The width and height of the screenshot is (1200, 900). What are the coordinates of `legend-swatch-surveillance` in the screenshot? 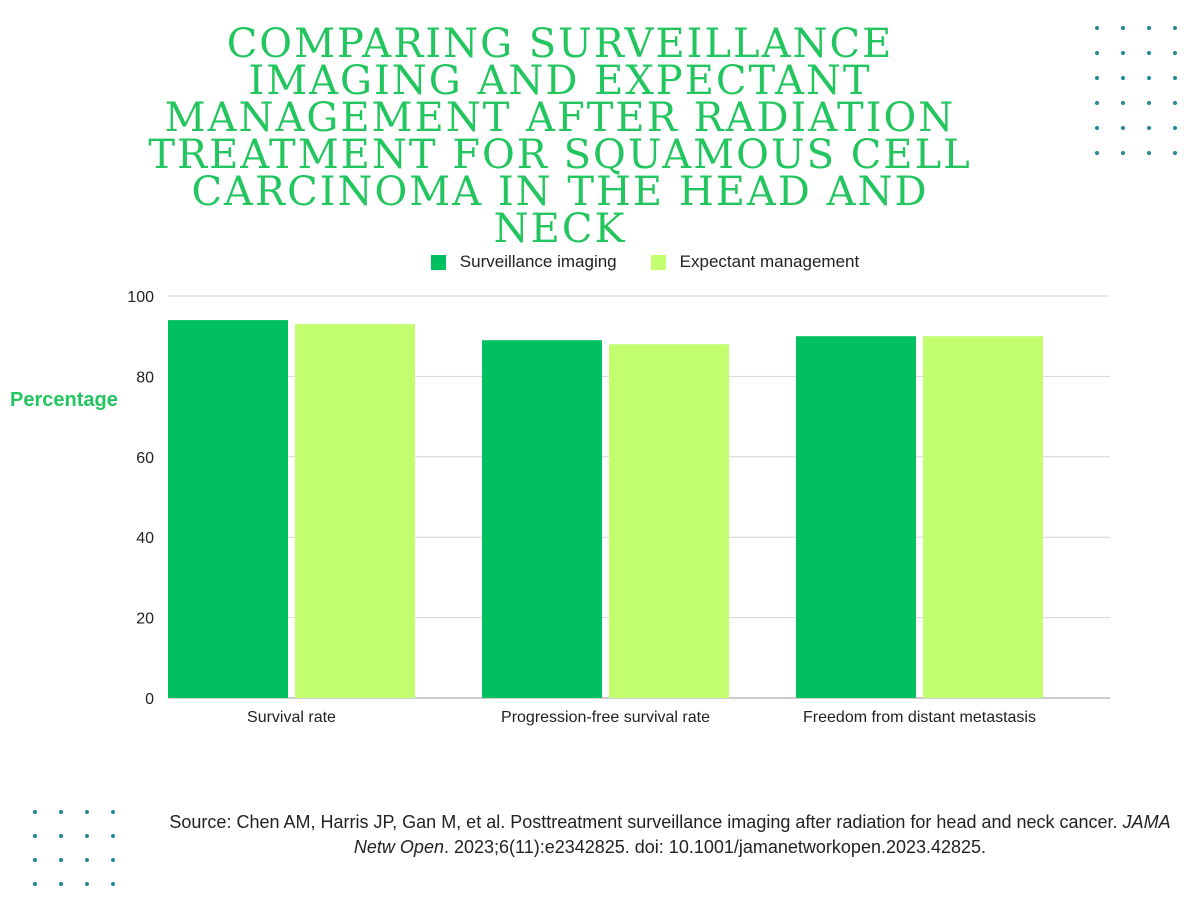 It's located at (438, 262).